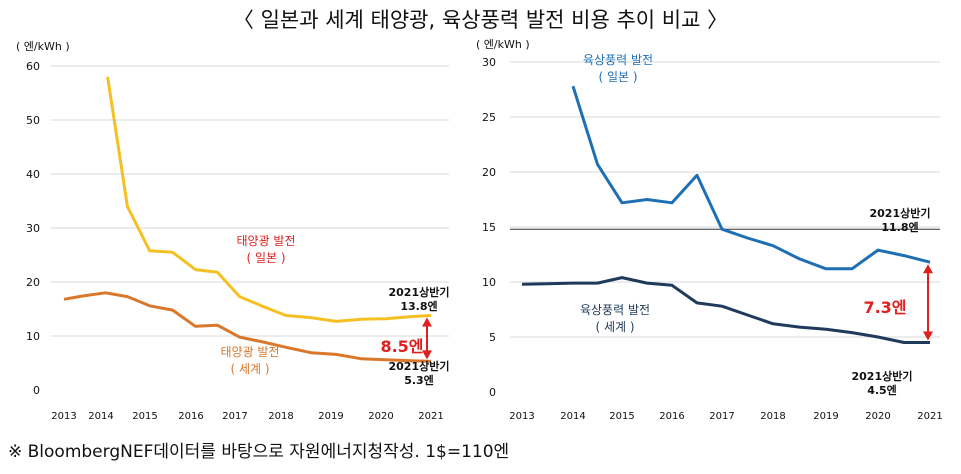 Image resolution: width=961 pixels, height=474 pixels. I want to click on y-tick-label: 15, so click(489, 227).